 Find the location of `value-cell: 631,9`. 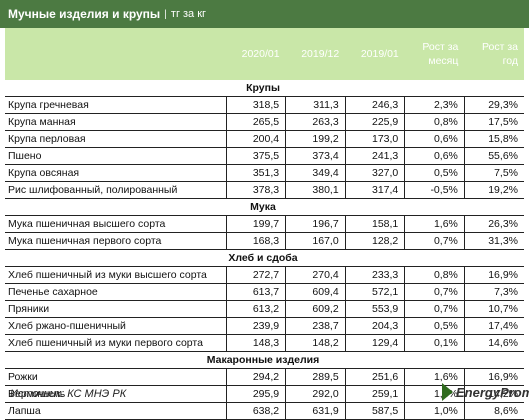

value-cell: 631,9 is located at coordinates (315, 411).